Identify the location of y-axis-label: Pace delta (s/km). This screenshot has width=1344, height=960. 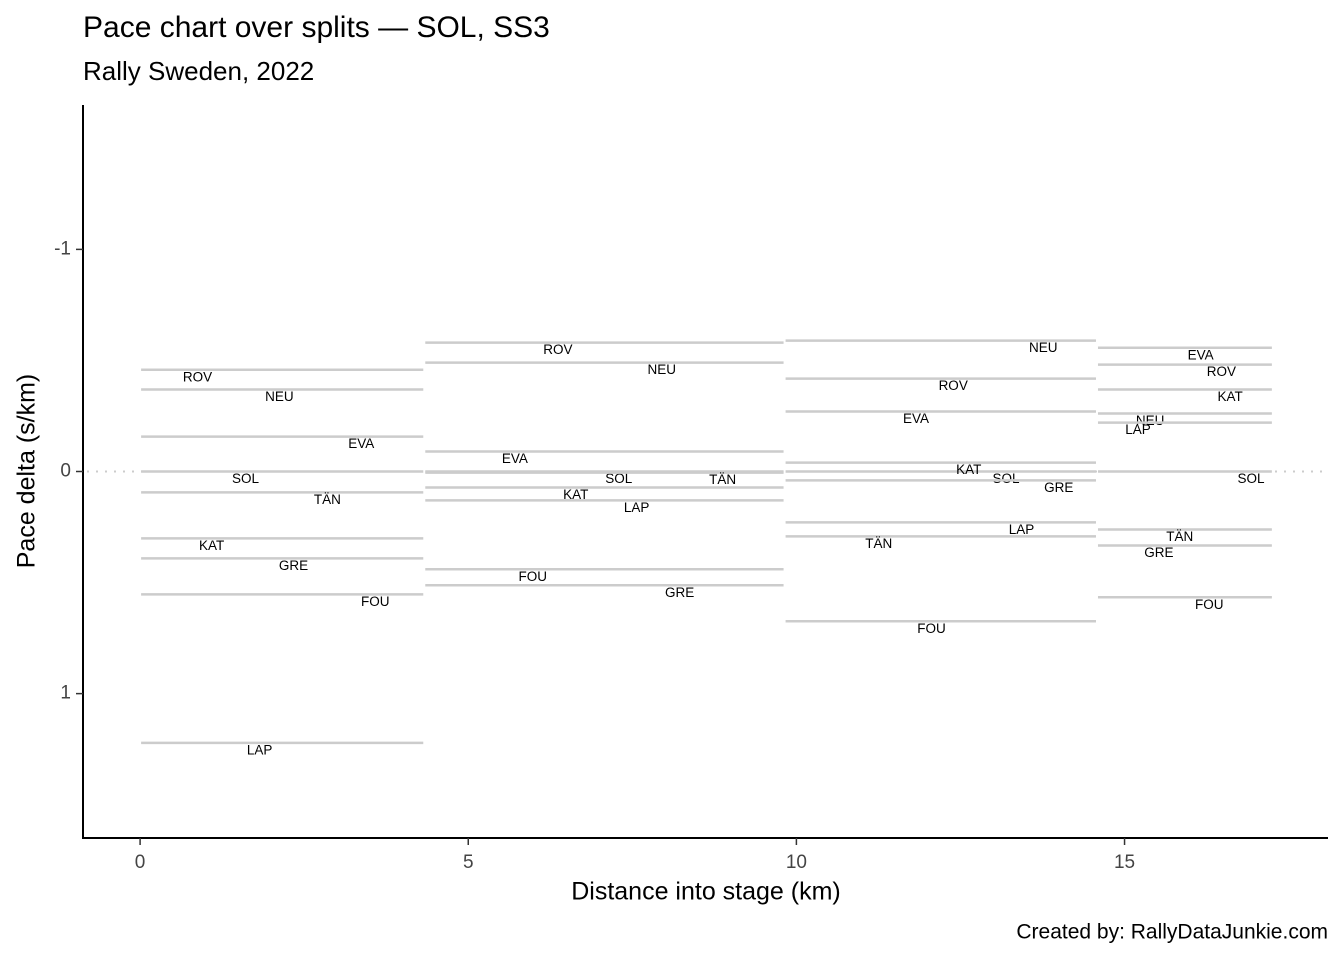
(27, 471).